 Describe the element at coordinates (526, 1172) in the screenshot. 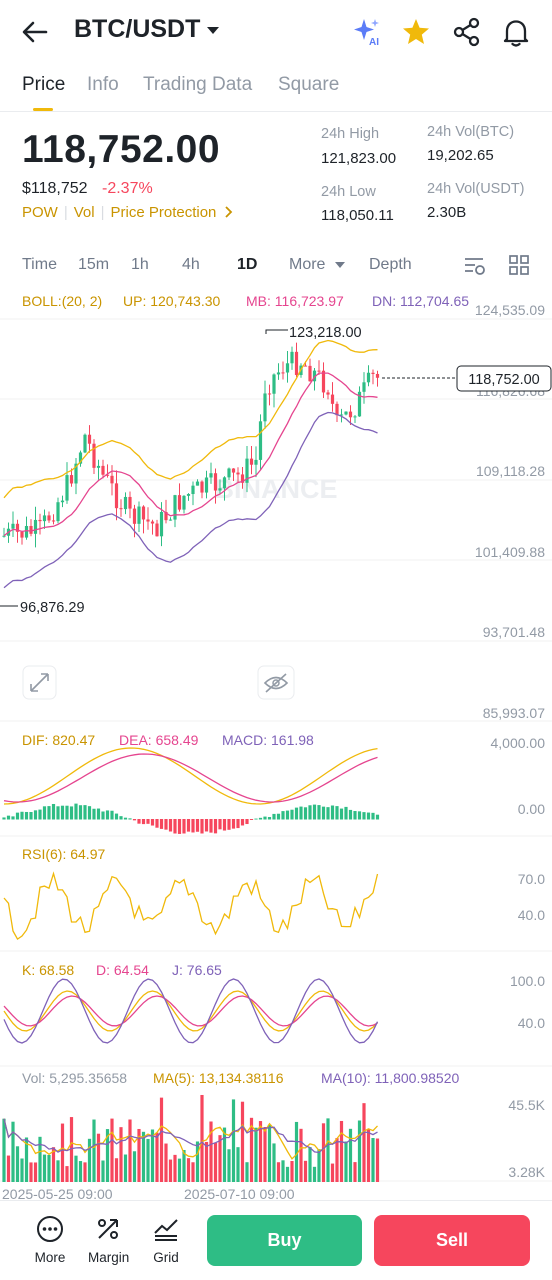

I see `vol-axis-tick: 3.28K` at that location.